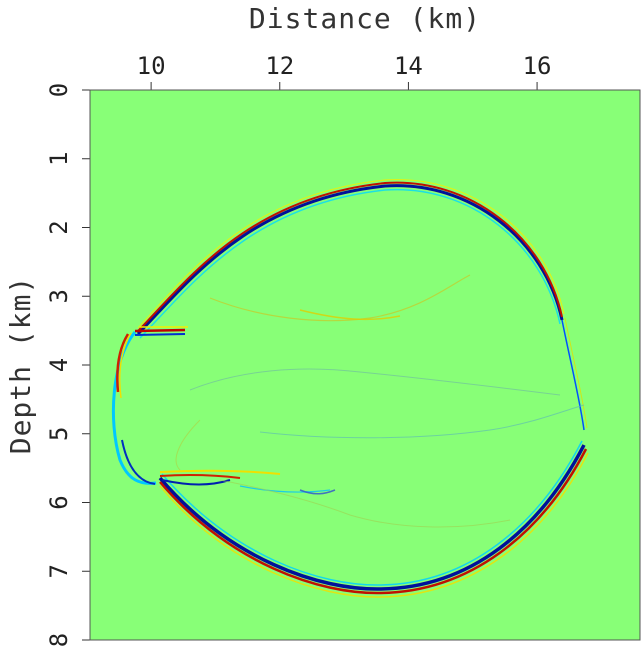  I want to click on wavefront-lower-outer-cyan, so click(372, 513).